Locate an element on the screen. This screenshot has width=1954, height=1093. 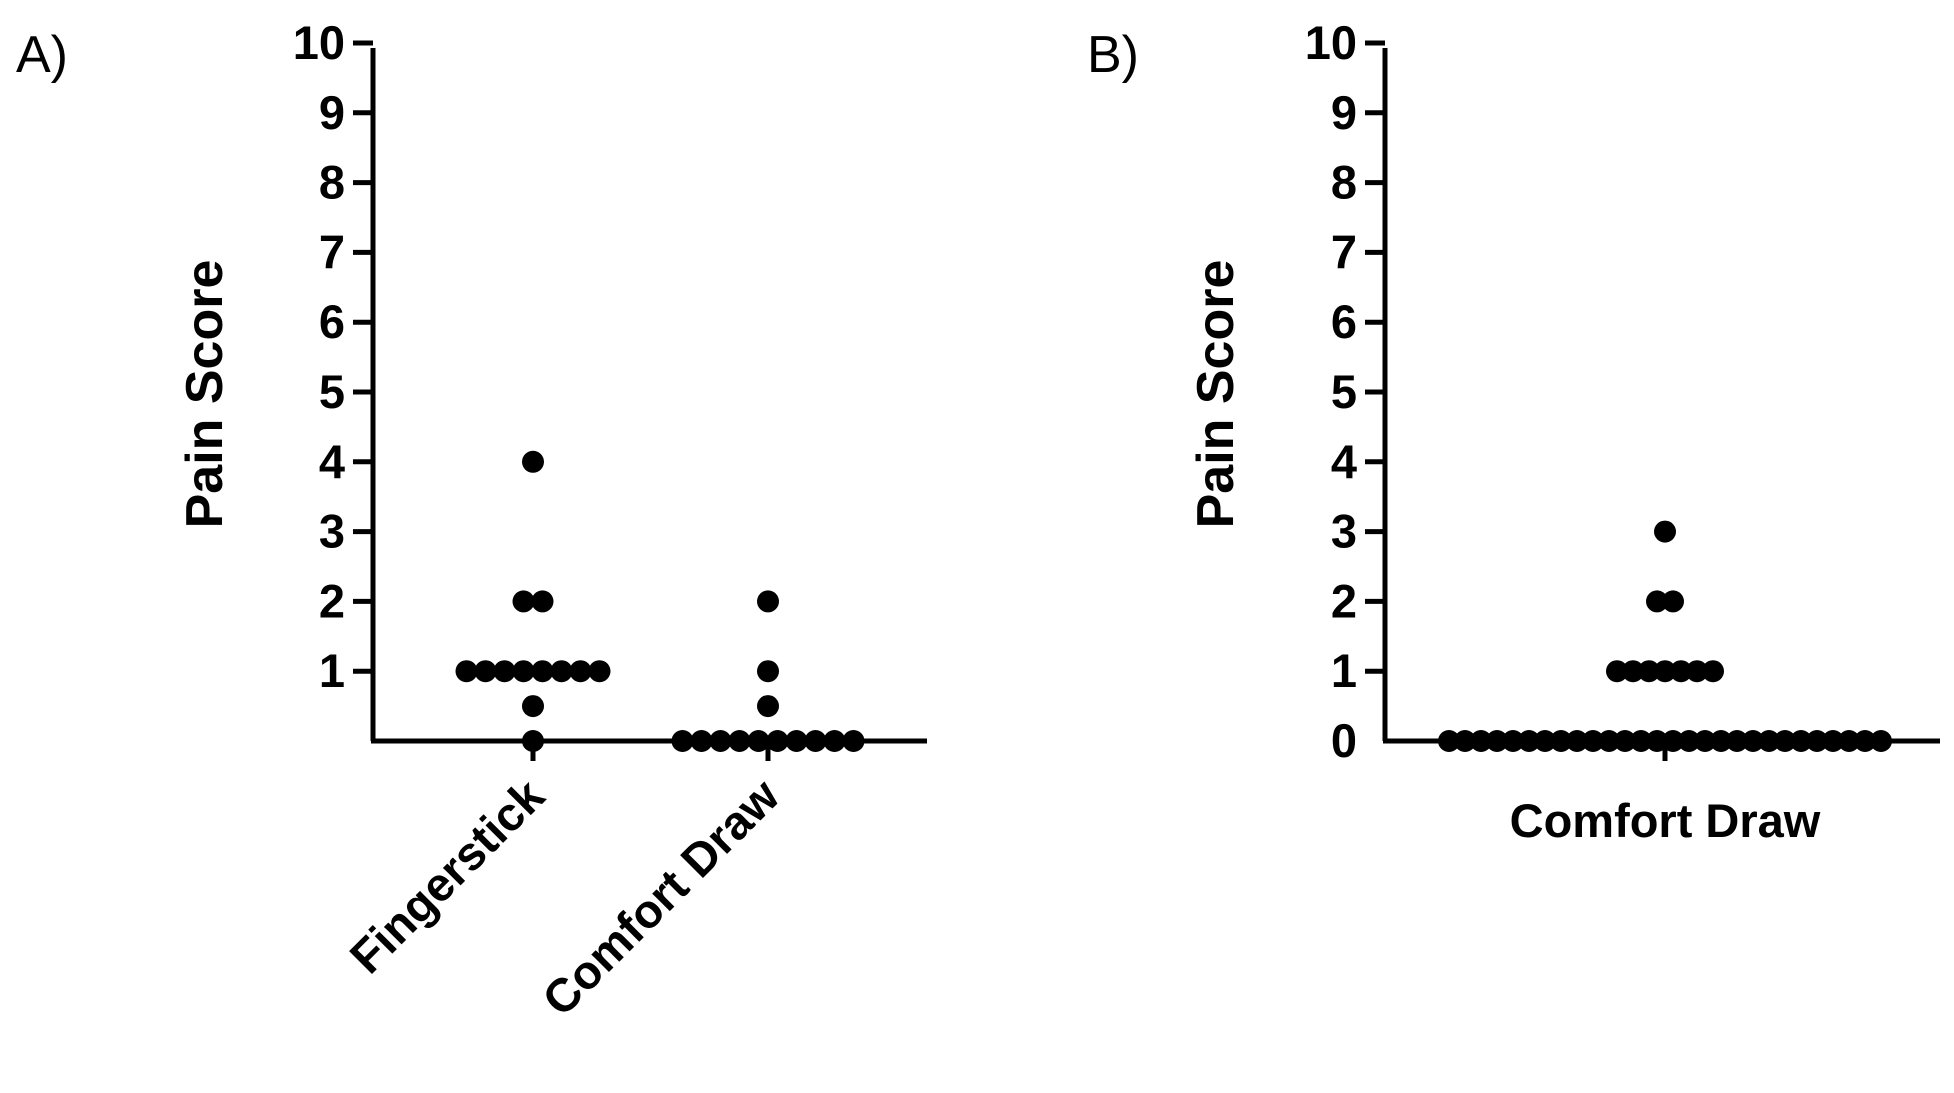
panel-a-label: A) is located at coordinates (42, 55).